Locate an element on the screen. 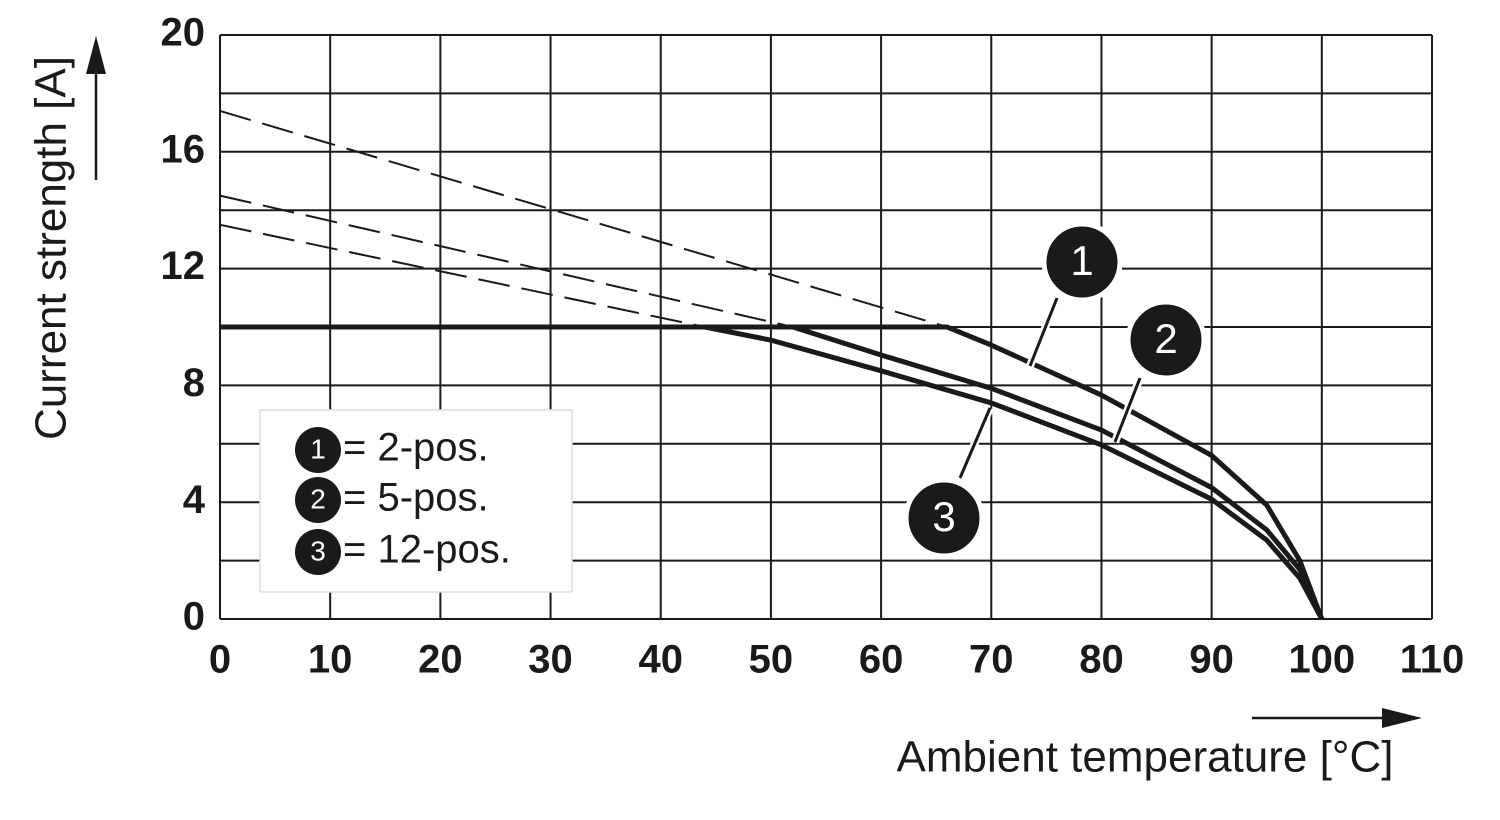 Image resolution: width=1500 pixels, height=820 pixels. y-tick-label: 4 is located at coordinates (194, 500).